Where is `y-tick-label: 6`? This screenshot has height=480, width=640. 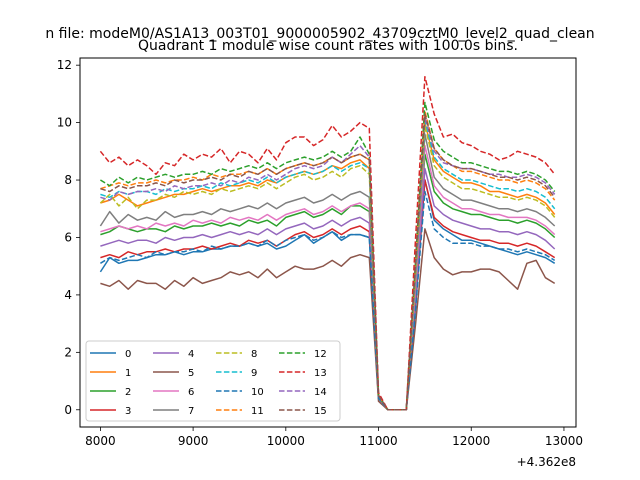 y-tick-label: 6 is located at coordinates (68, 237).